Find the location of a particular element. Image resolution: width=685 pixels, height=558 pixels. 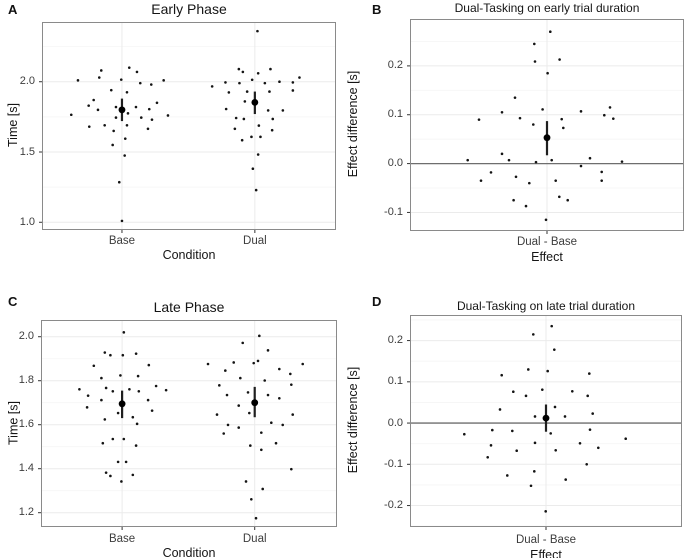

y-tick-label: 1.6 is located at coordinates (26, 424).